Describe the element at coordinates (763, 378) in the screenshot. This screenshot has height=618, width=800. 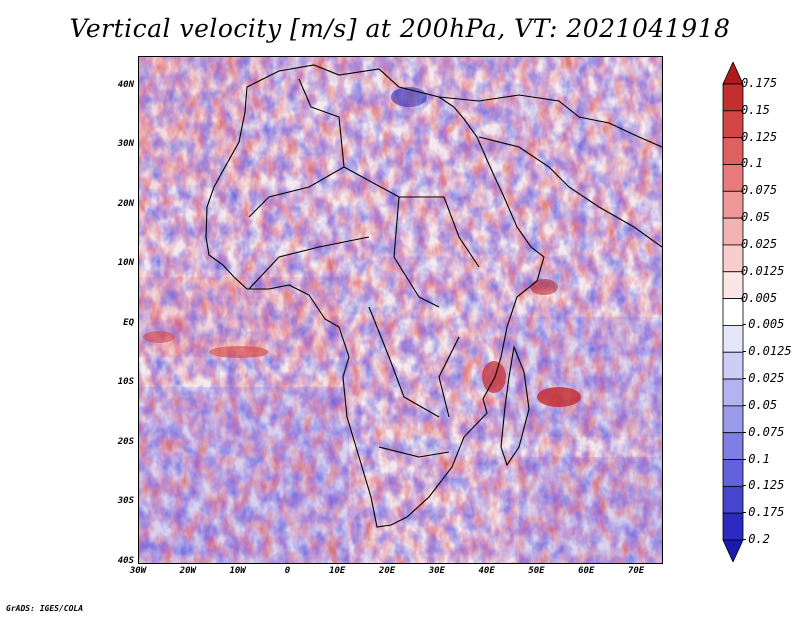
I see `colorbar-label: -0.025` at that location.